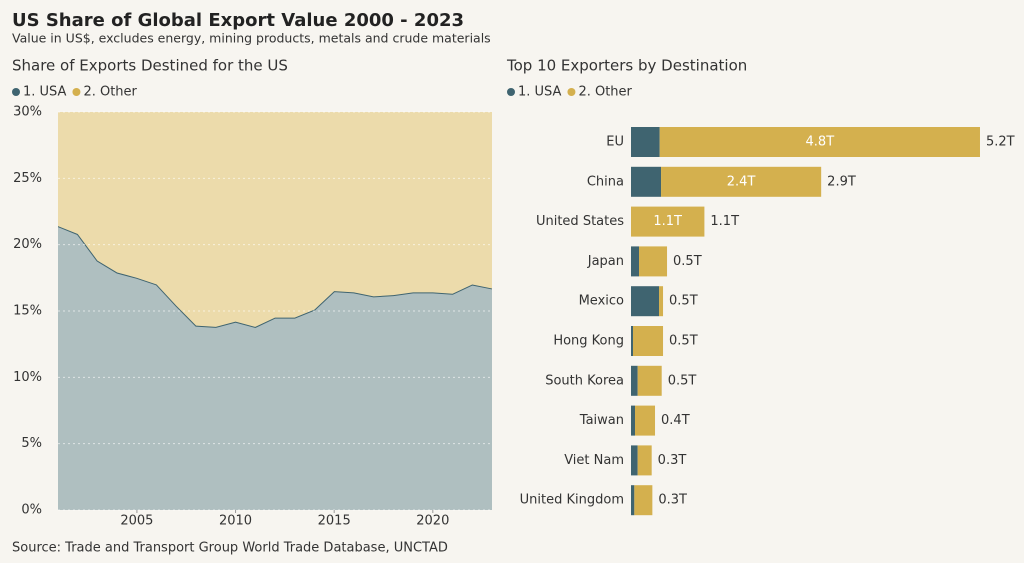 The image size is (1024, 563). Describe the element at coordinates (235, 521) in the screenshot. I see `x-tick-label: 2010` at that location.